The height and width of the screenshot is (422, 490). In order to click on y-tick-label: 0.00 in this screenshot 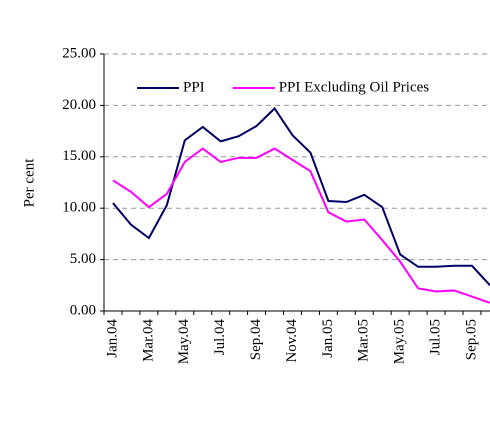, I will do `click(83, 310)`.